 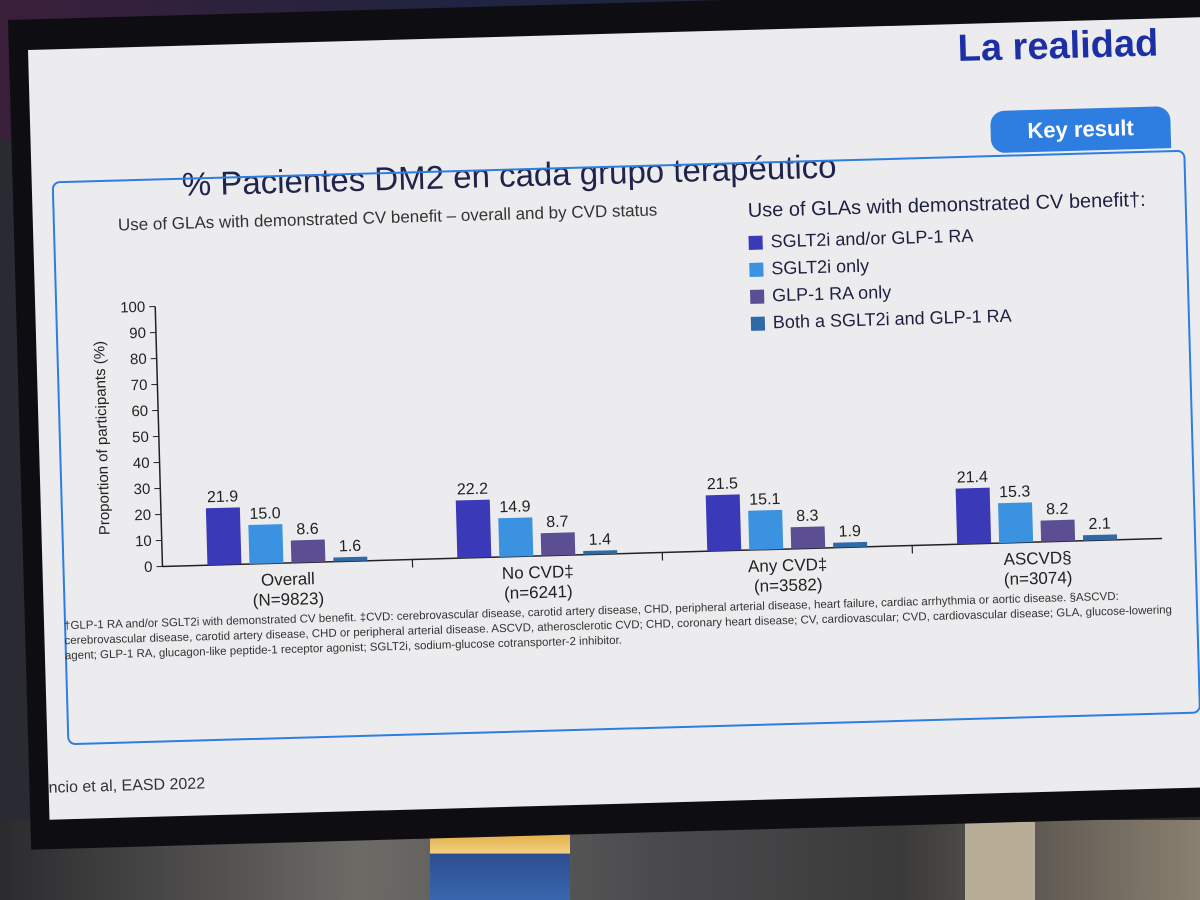 What do you see at coordinates (1000, 861) in the screenshot?
I see `wall-pillar` at bounding box center [1000, 861].